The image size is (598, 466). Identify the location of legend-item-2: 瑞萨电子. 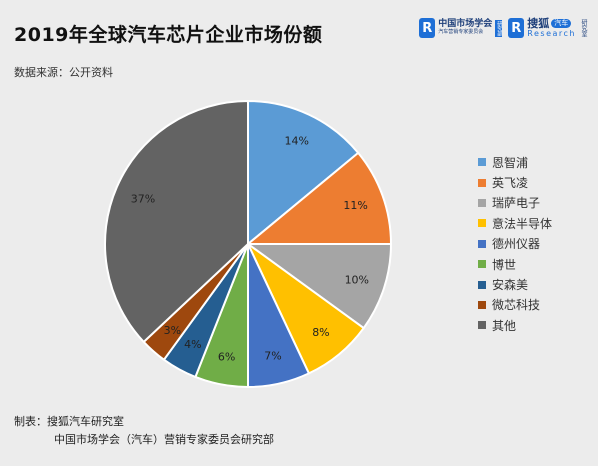
(515, 203).